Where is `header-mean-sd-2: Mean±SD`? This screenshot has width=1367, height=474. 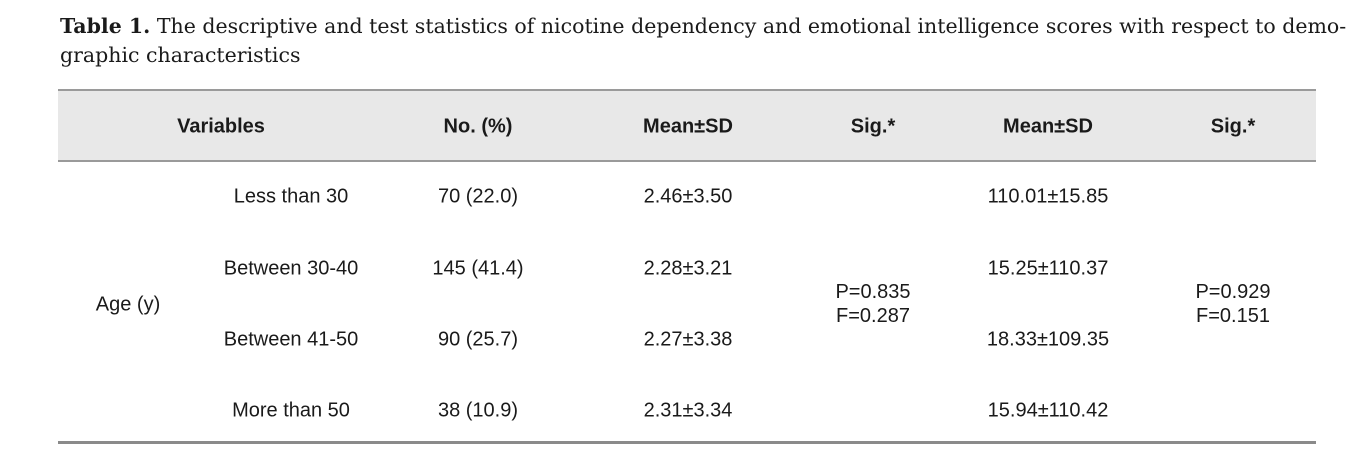
header-mean-sd-2: Mean±SD is located at coordinates (1048, 126).